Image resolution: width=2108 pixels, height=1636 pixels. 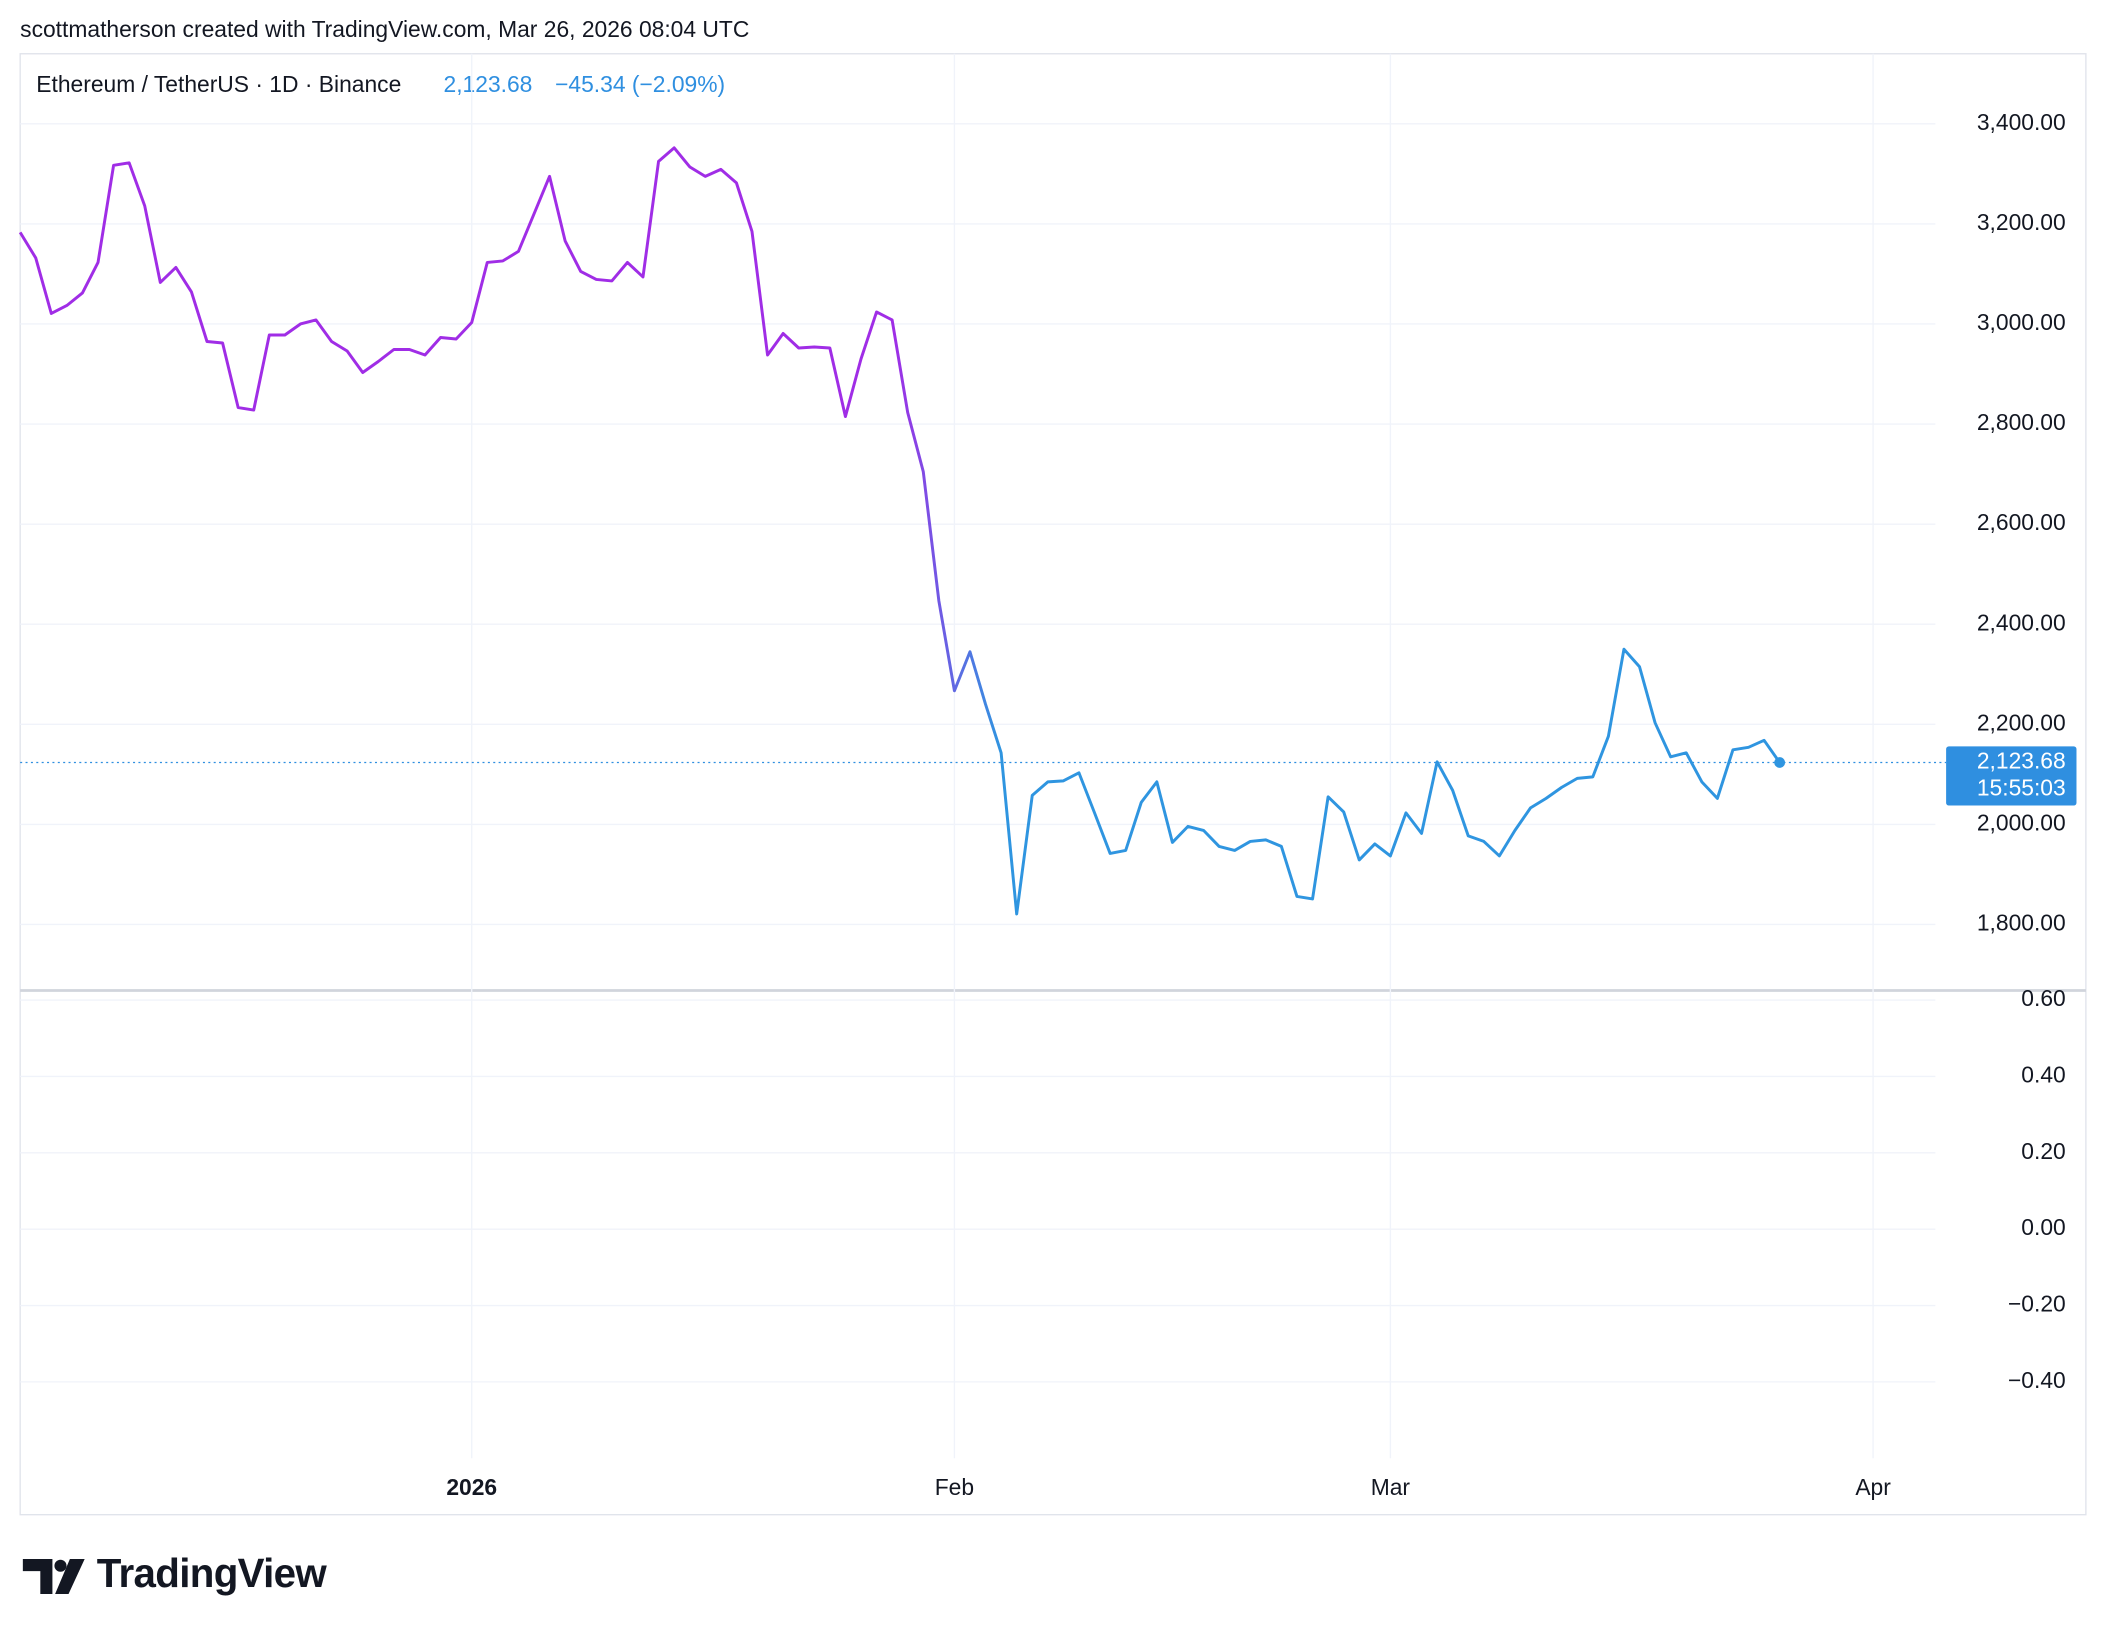 I want to click on y-tick-label: 2,000.00, so click(x=2021, y=822).